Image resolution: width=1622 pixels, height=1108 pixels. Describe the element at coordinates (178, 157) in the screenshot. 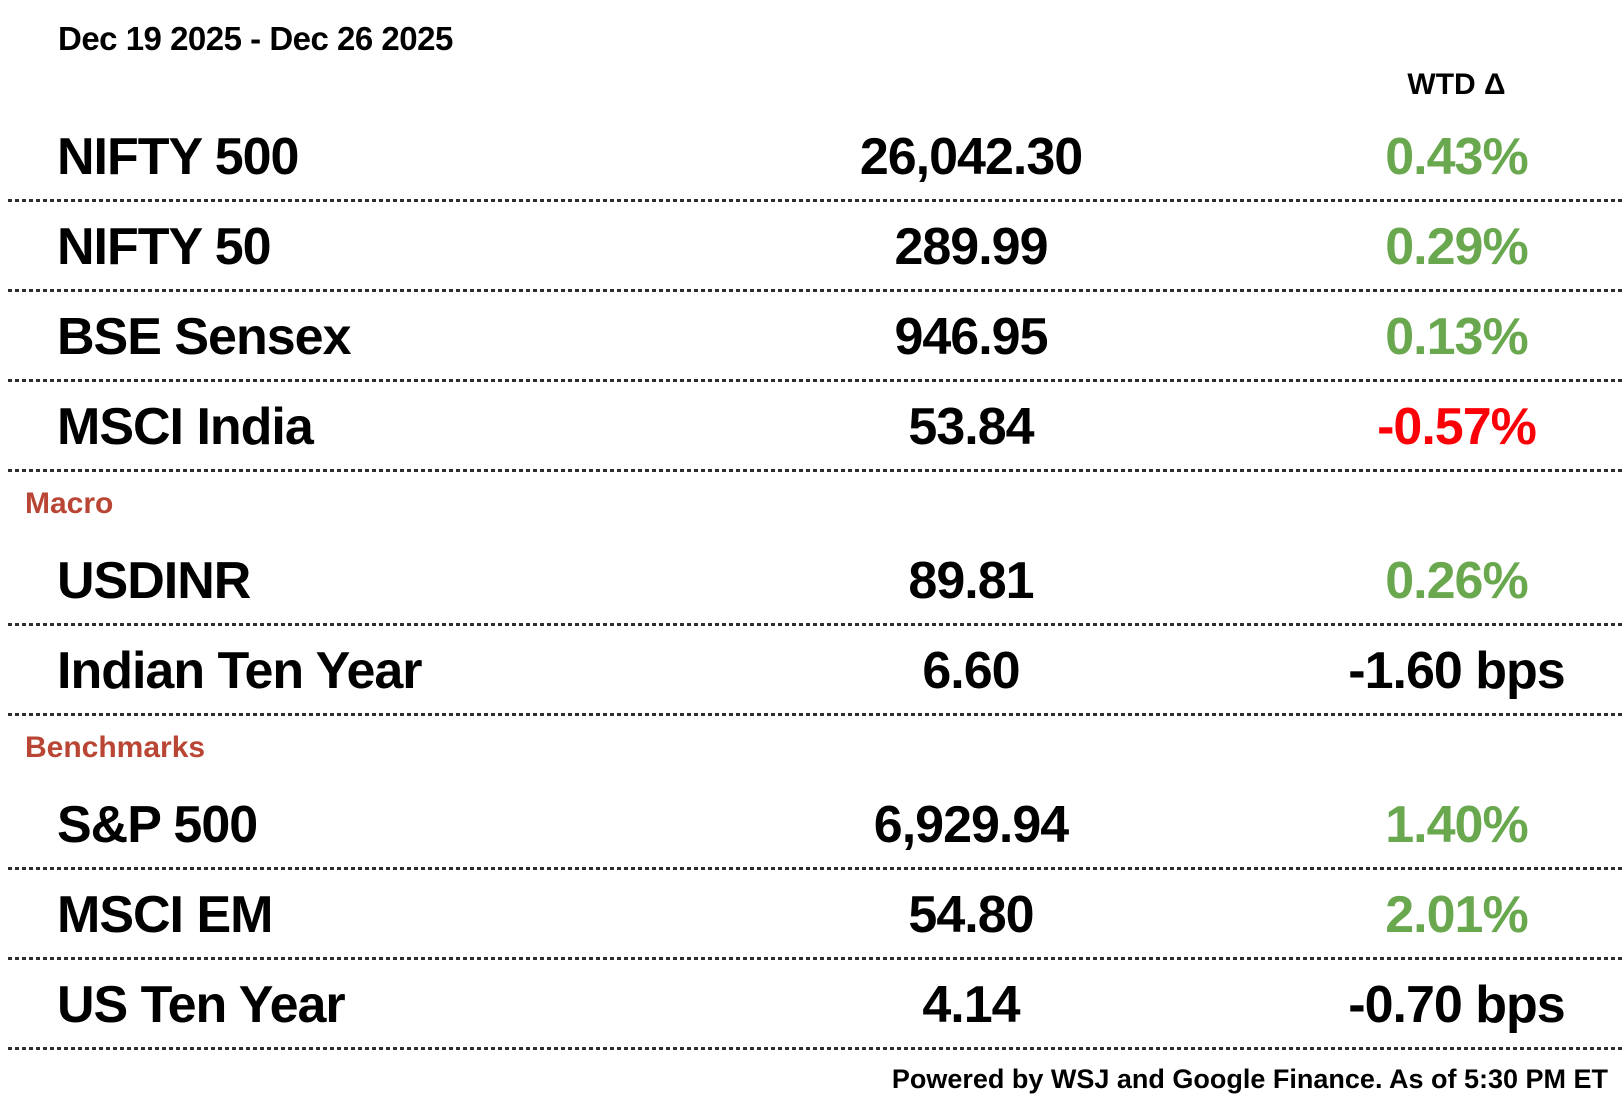

I see `instrument-label: NIFTY 500` at that location.